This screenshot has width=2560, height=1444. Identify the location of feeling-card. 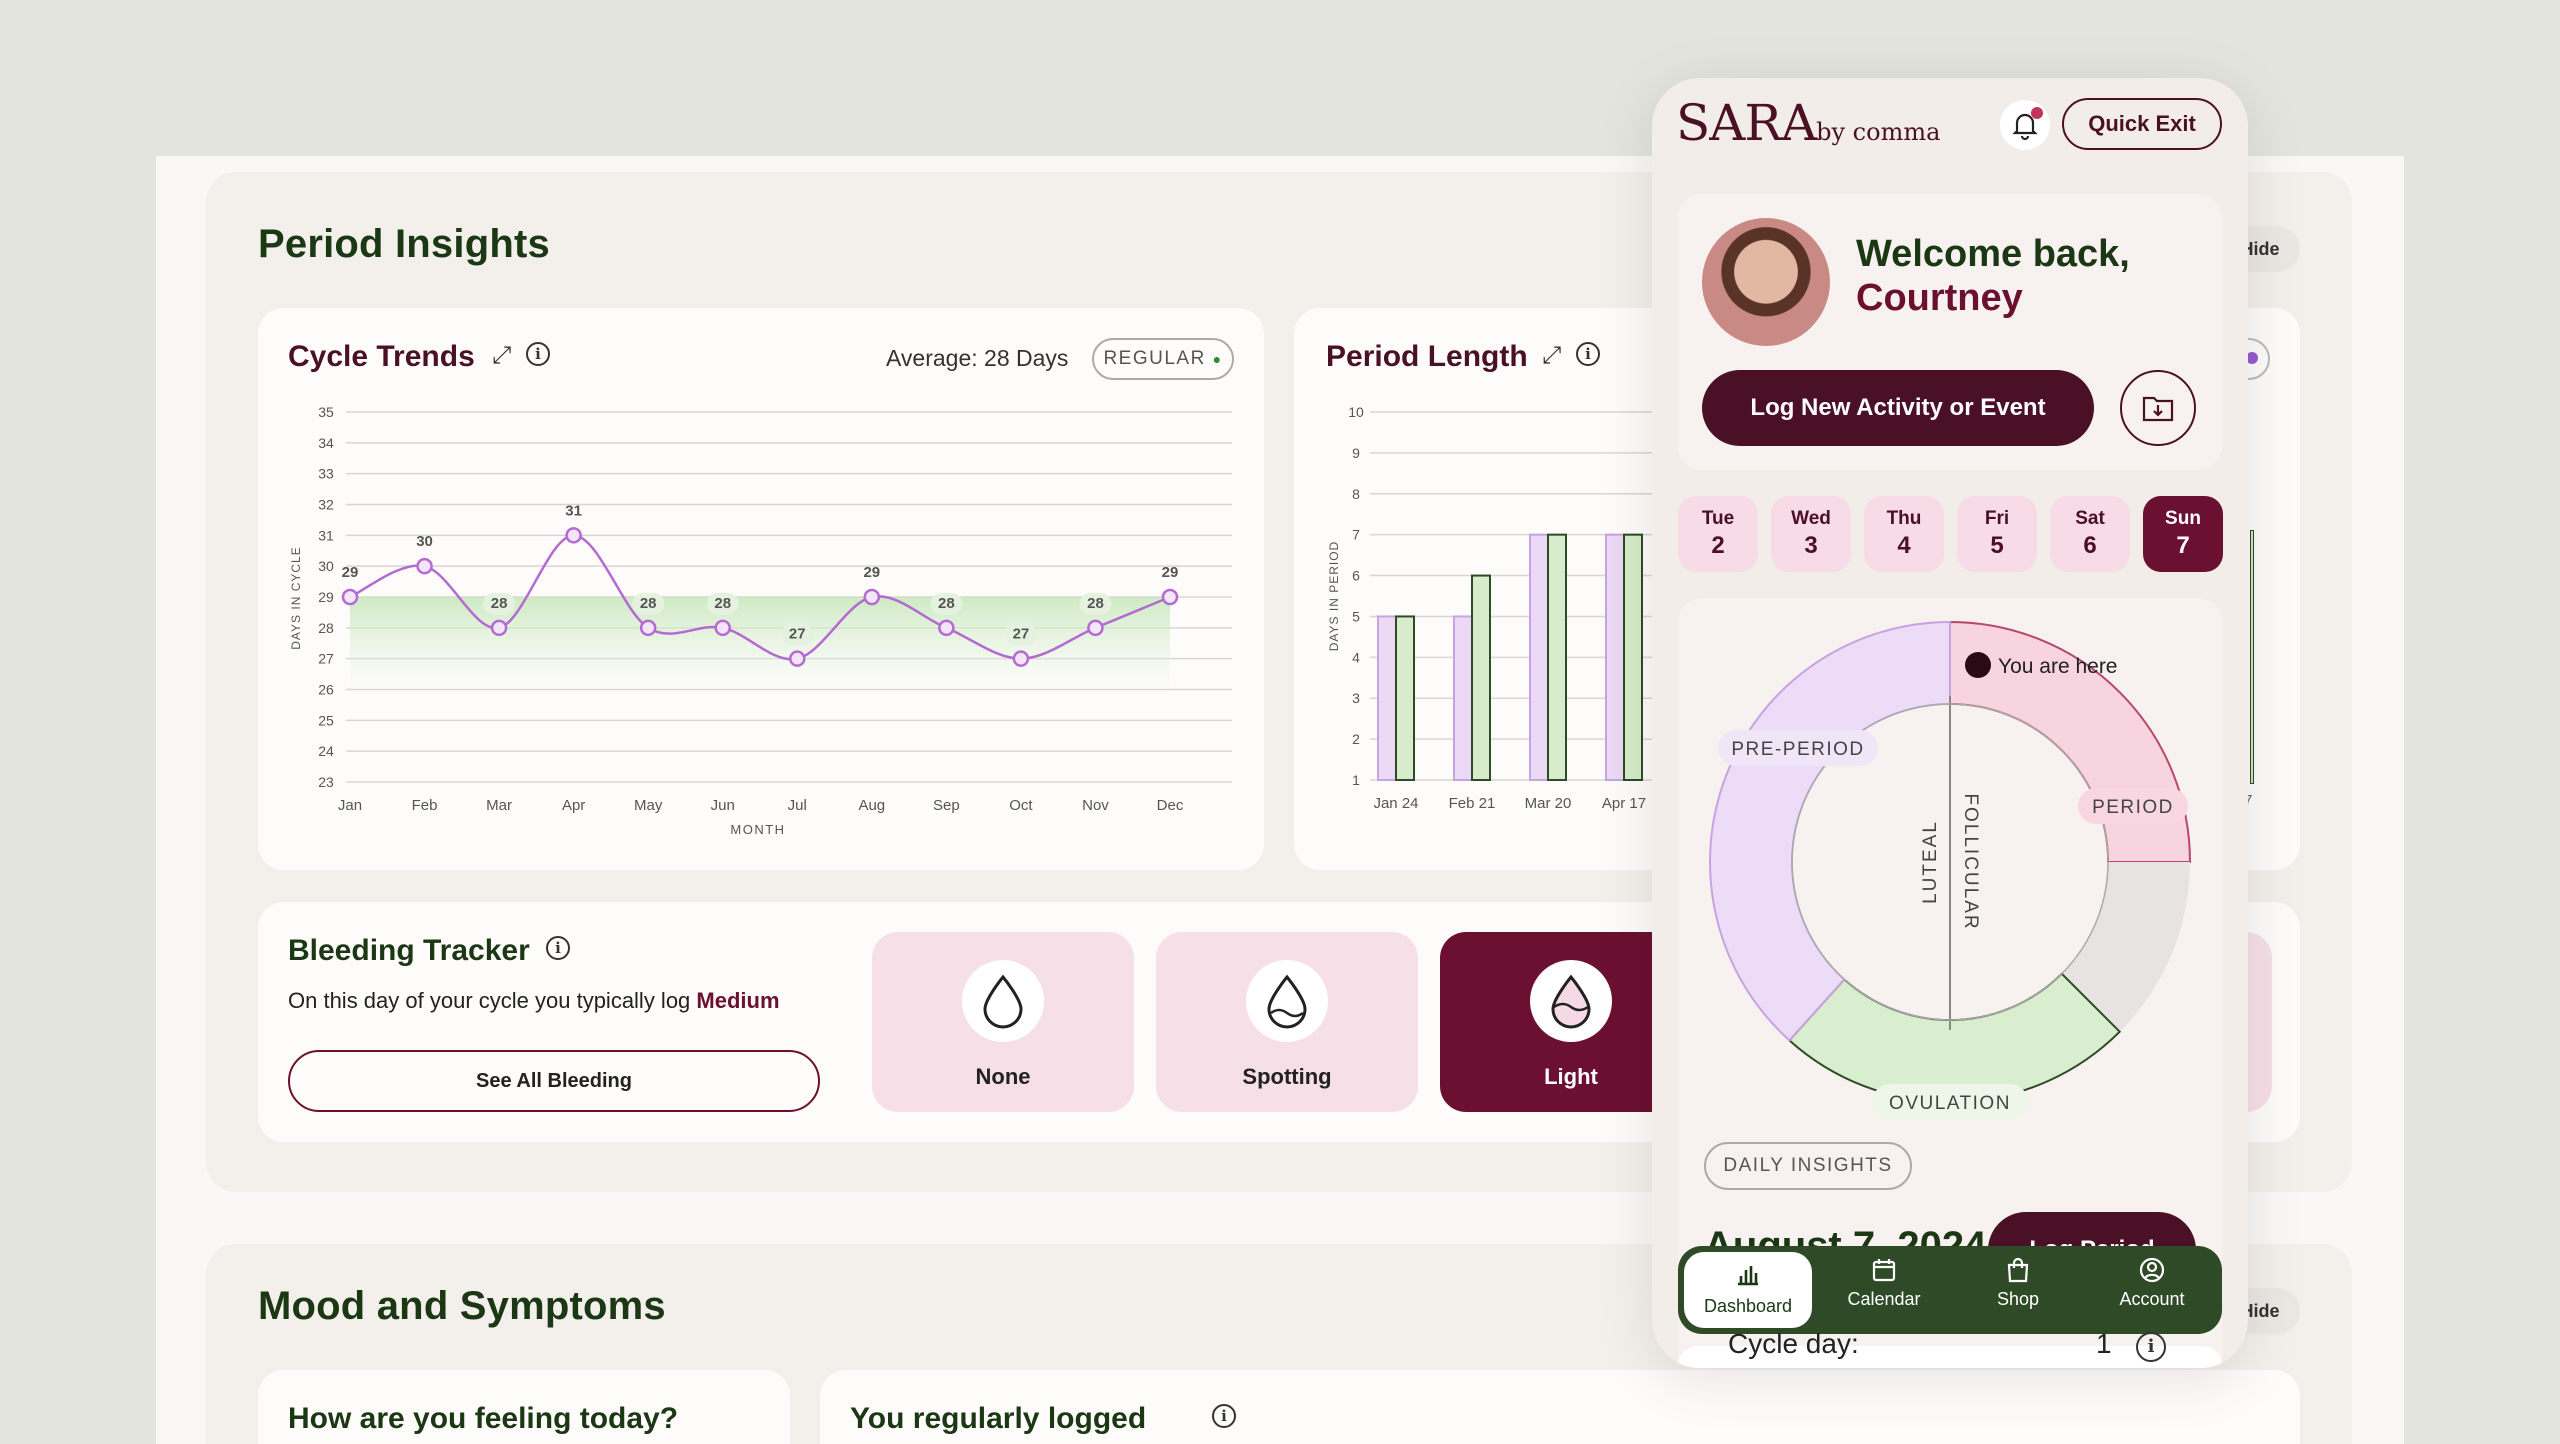
(524, 1407).